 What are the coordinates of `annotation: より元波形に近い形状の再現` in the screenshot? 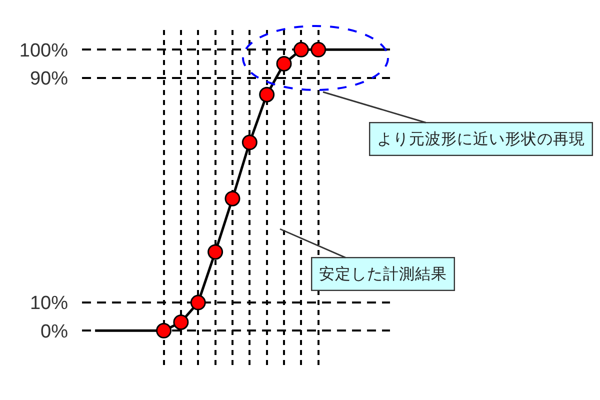 It's located at (481, 139).